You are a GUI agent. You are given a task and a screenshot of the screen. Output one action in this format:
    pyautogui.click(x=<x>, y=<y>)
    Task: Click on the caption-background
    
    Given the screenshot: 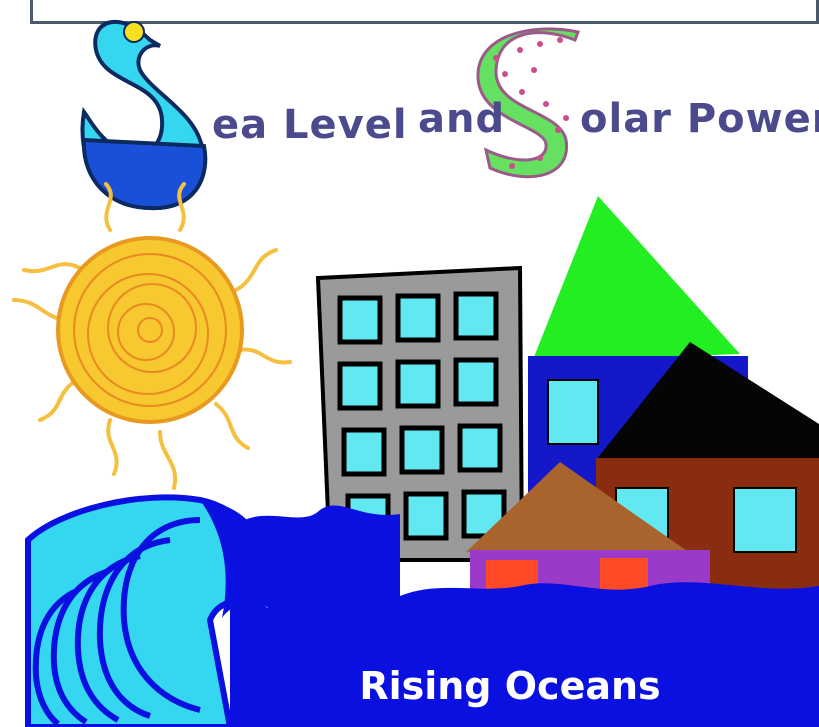 What is the action you would take?
    pyautogui.click(x=515, y=687)
    